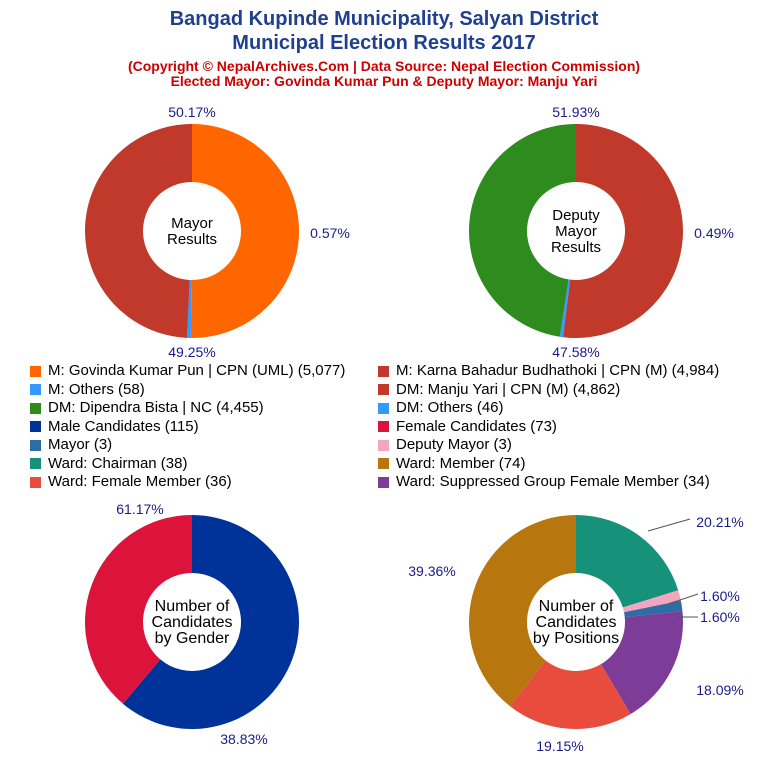 The image size is (768, 768). Describe the element at coordinates (576, 215) in the screenshot. I see `donut-center-label: Deputy` at that location.